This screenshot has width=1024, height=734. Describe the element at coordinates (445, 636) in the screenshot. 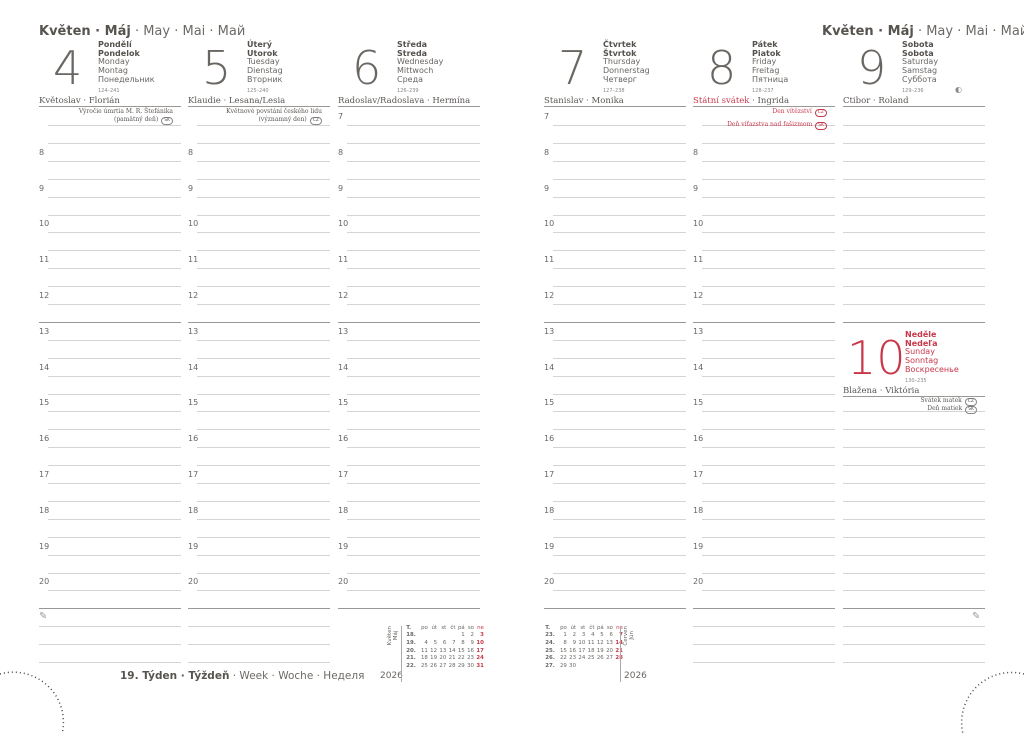

I see `mini-calendar-week: 18. 1 2 3` at that location.